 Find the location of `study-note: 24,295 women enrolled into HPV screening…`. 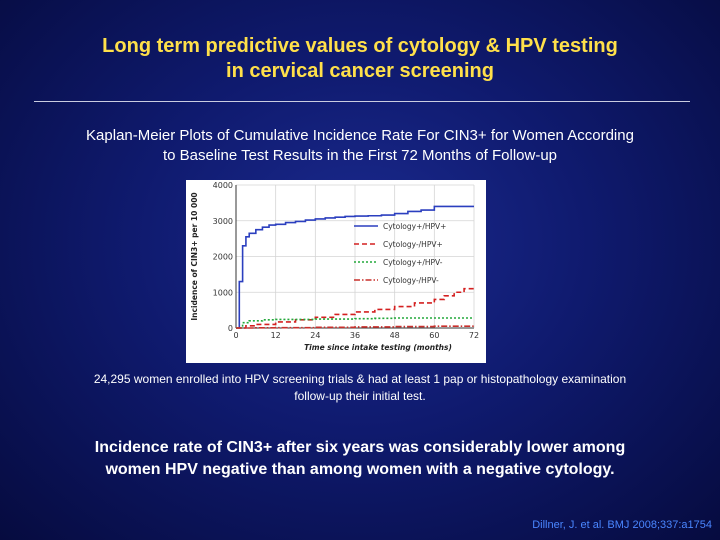

study-note: 24,295 women enrolled into HPV screening… is located at coordinates (360, 388).